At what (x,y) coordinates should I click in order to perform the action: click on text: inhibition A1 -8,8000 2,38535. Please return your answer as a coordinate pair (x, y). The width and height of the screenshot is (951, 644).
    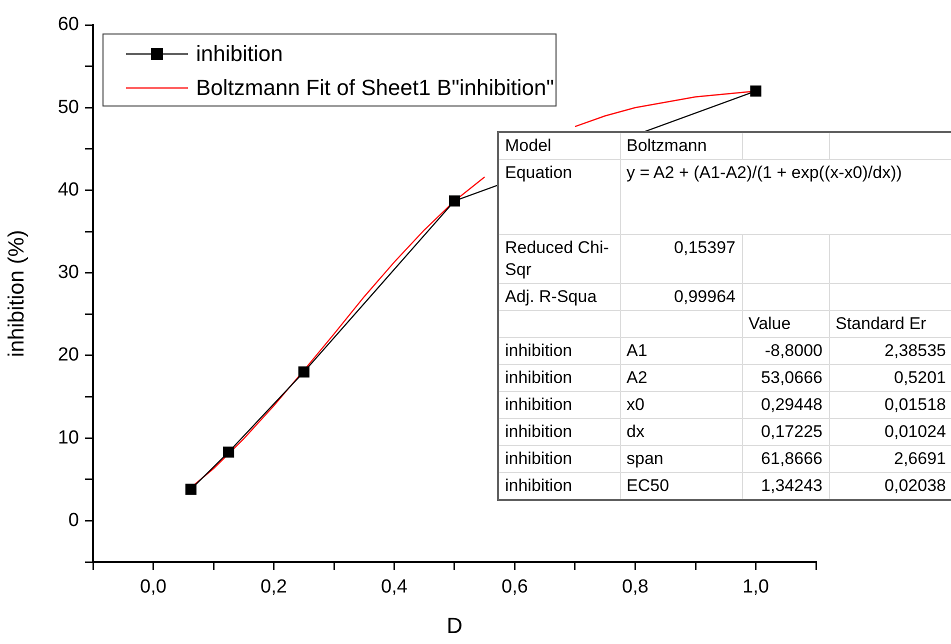
    Looking at the image, I should click on (725, 350).